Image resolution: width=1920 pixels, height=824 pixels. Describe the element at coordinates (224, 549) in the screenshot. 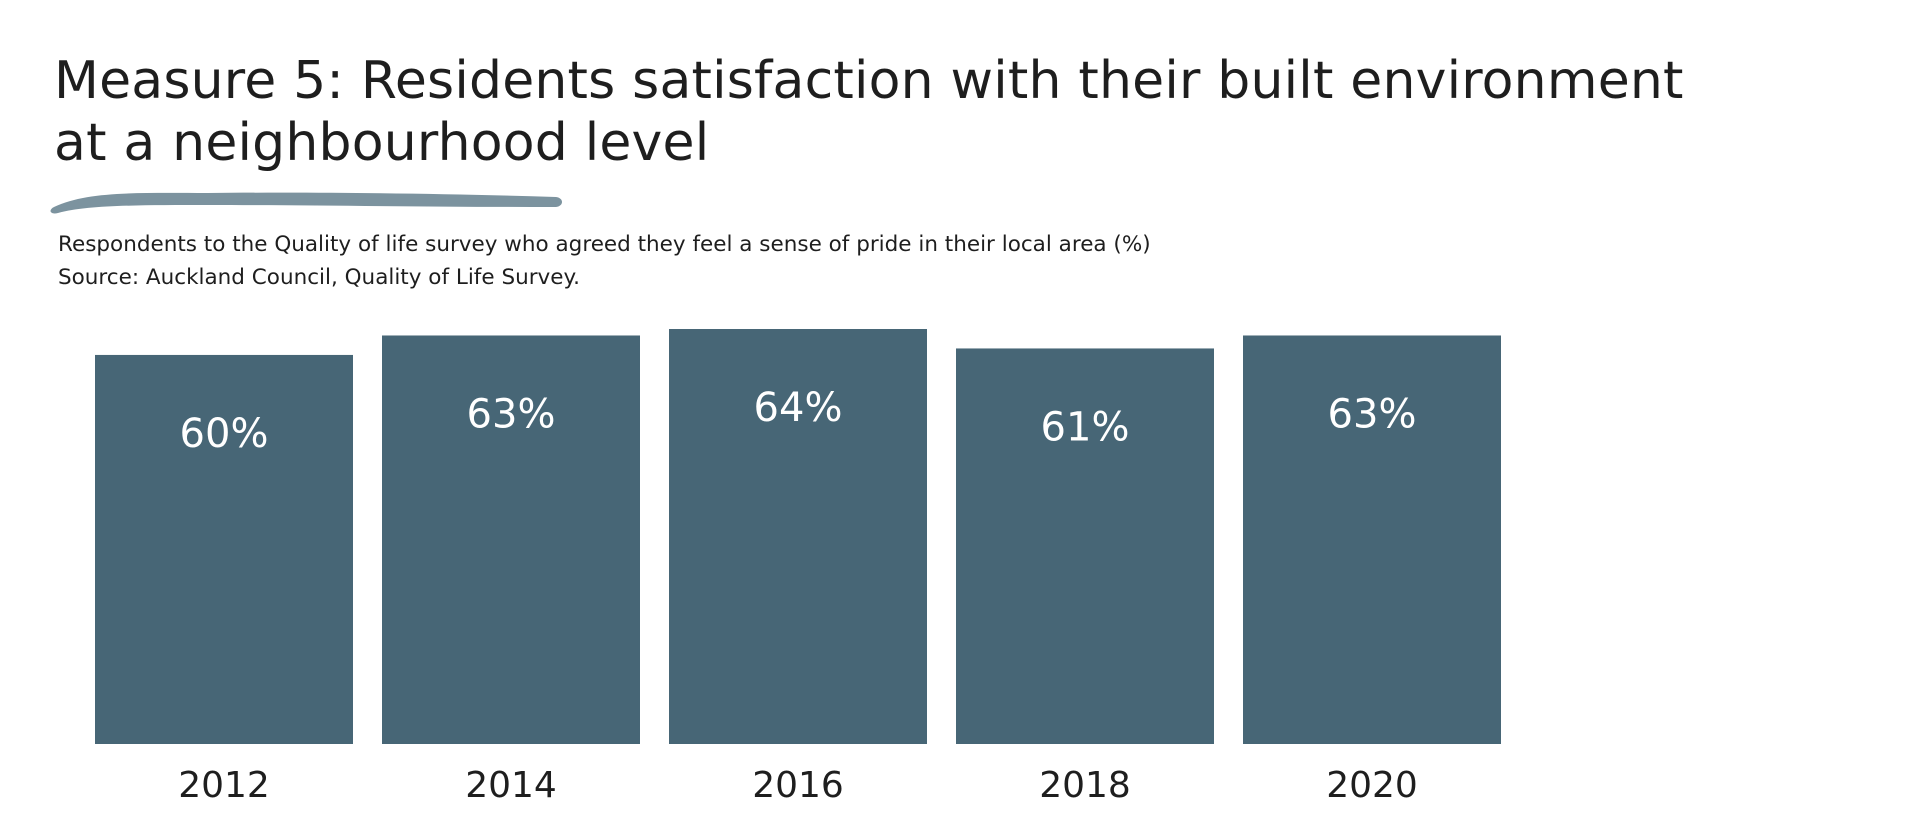

I see `bar-2012` at that location.